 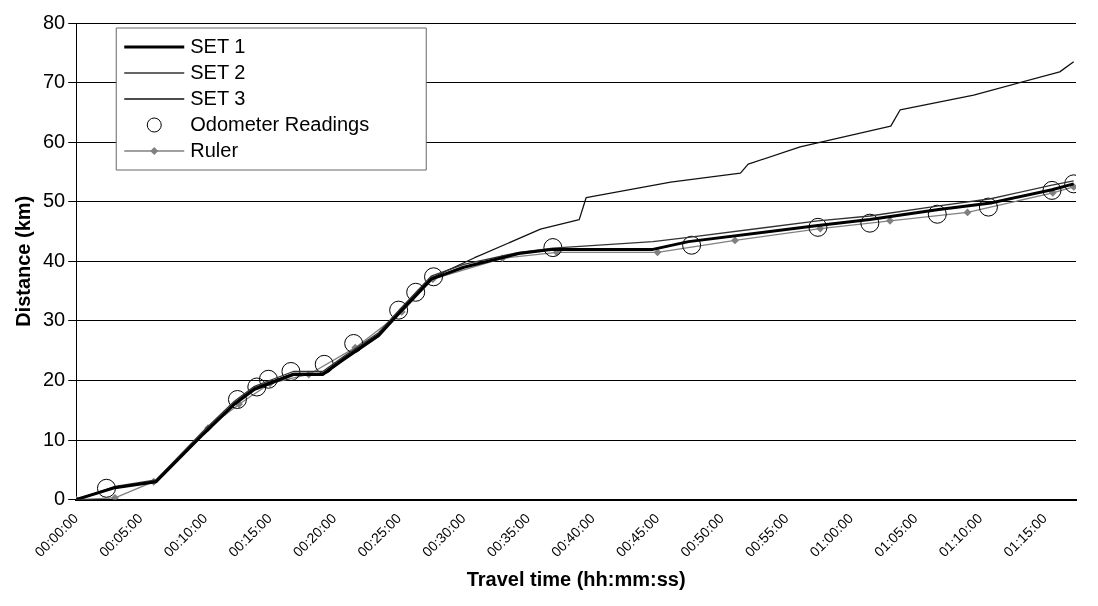 I want to click on y-tick-label: 30, so click(x=54, y=319).